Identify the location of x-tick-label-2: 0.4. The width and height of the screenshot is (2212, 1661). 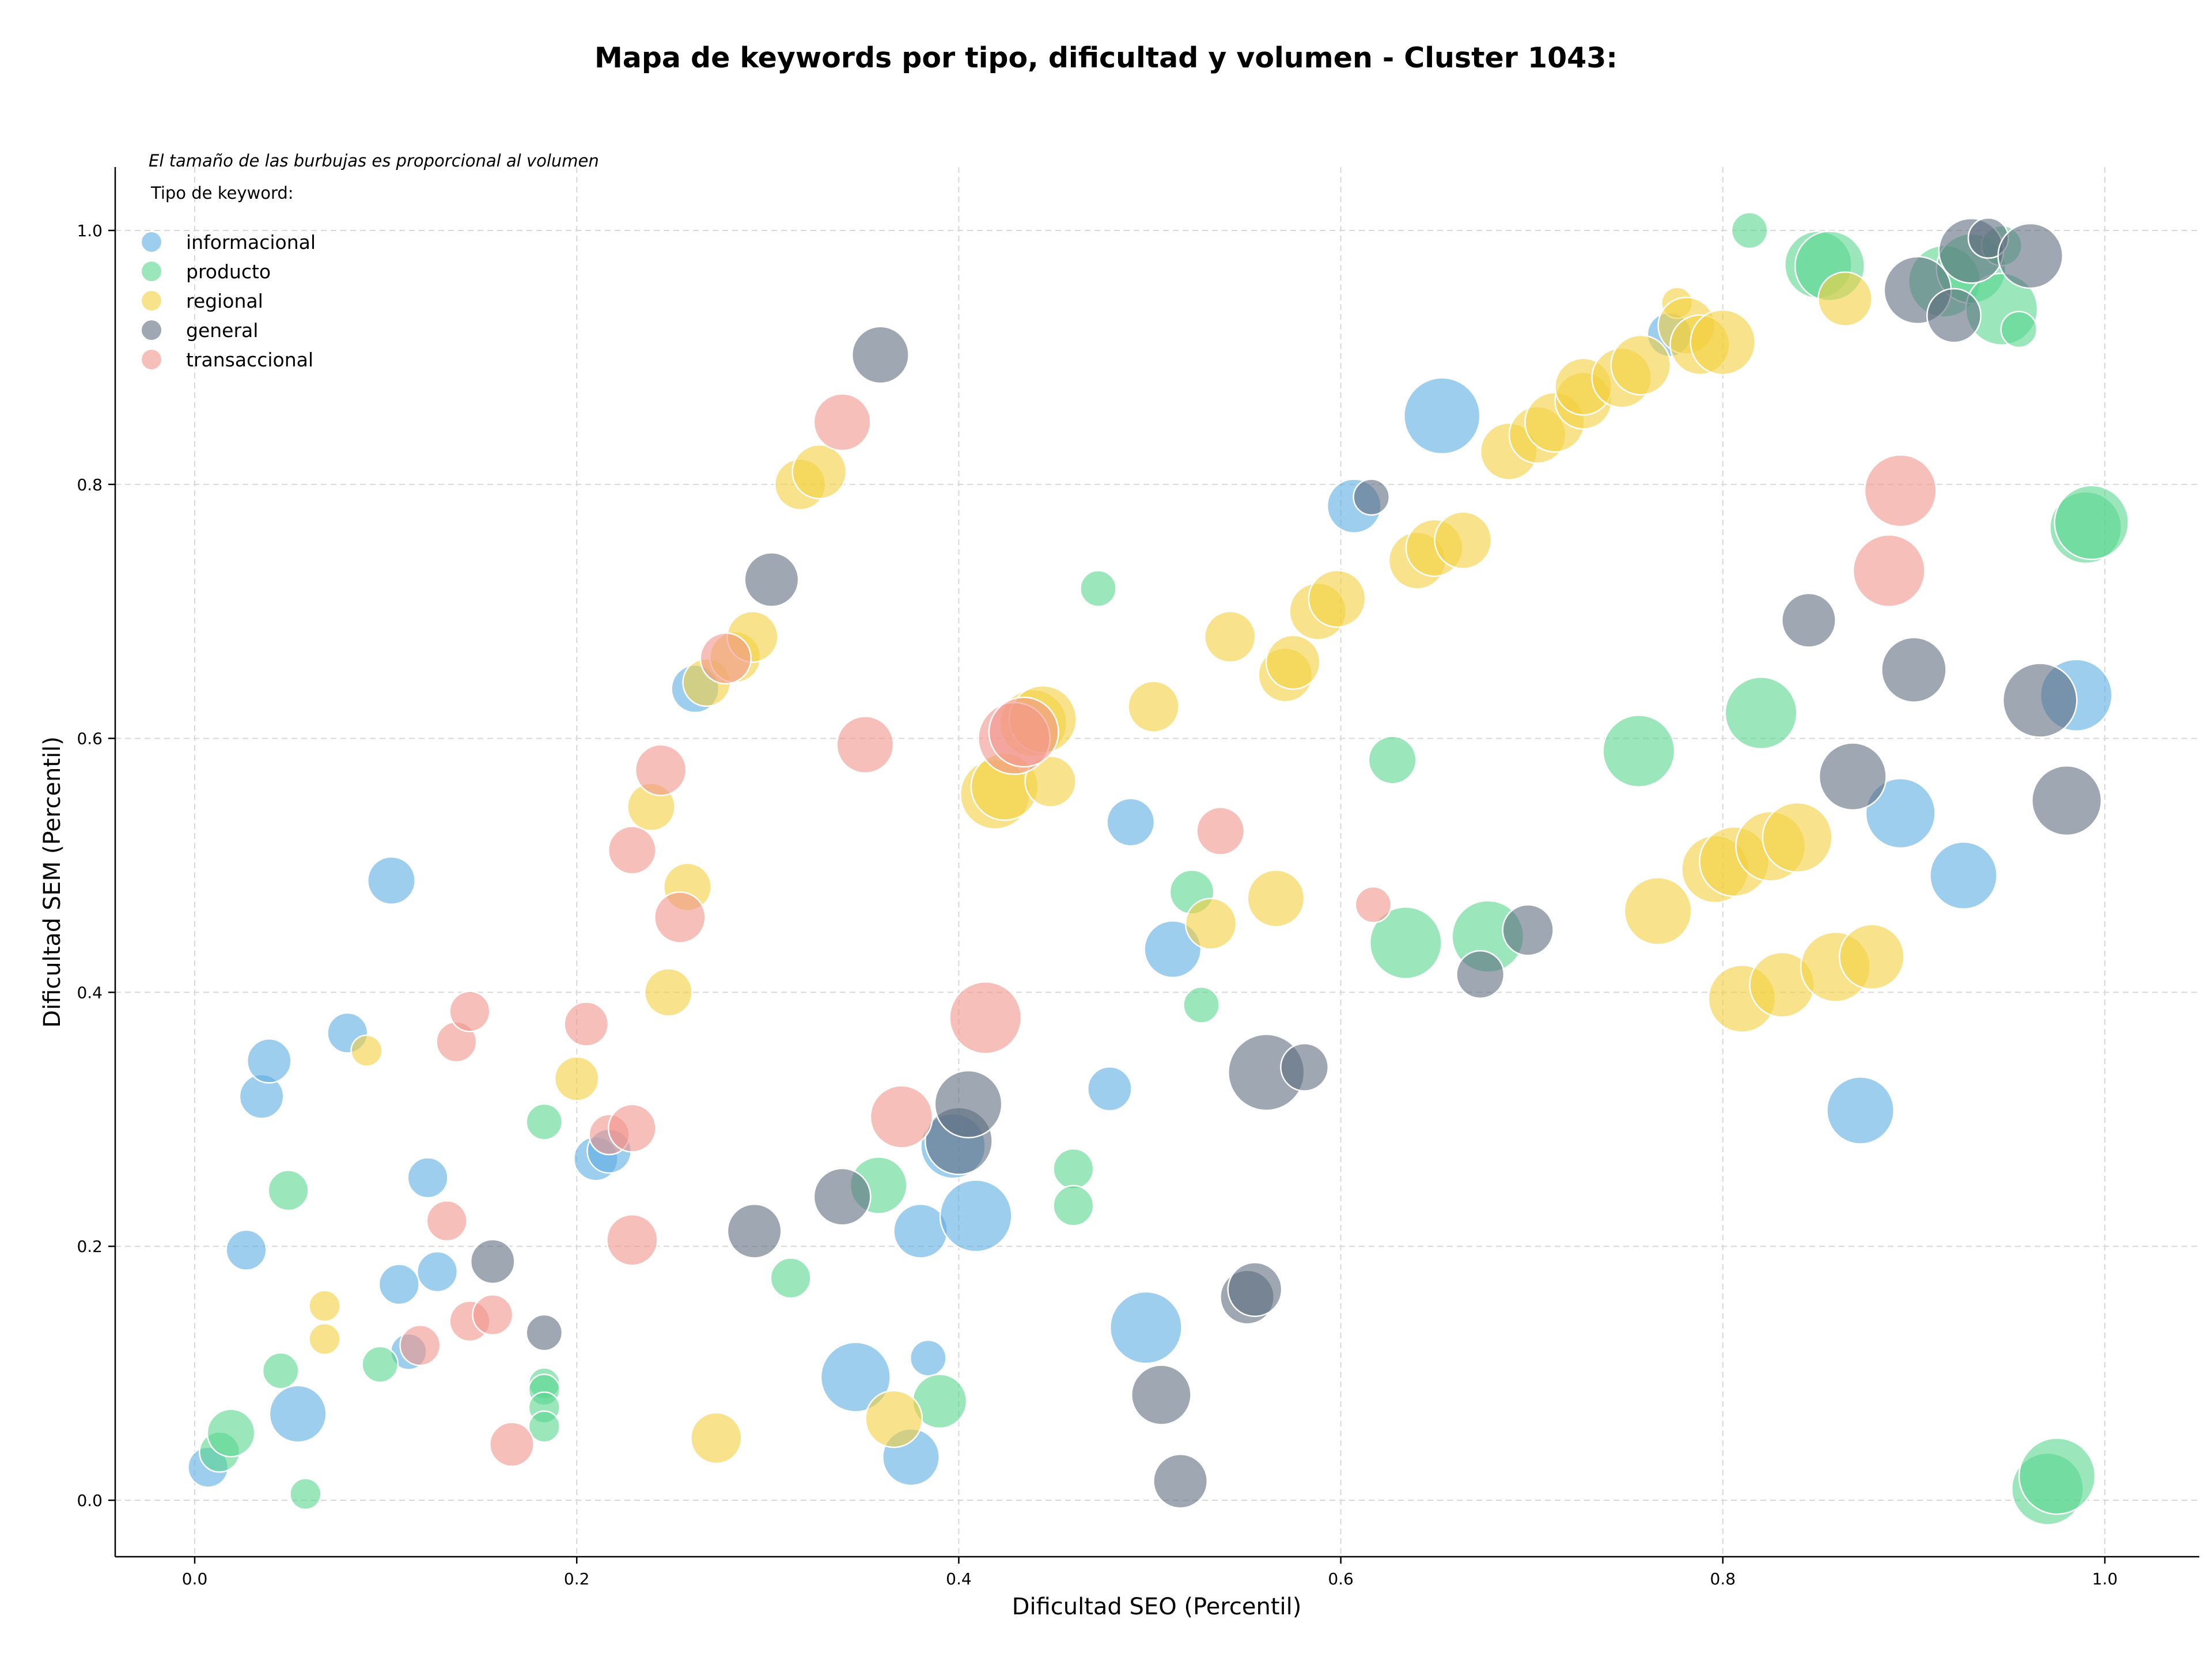
(959, 1578).